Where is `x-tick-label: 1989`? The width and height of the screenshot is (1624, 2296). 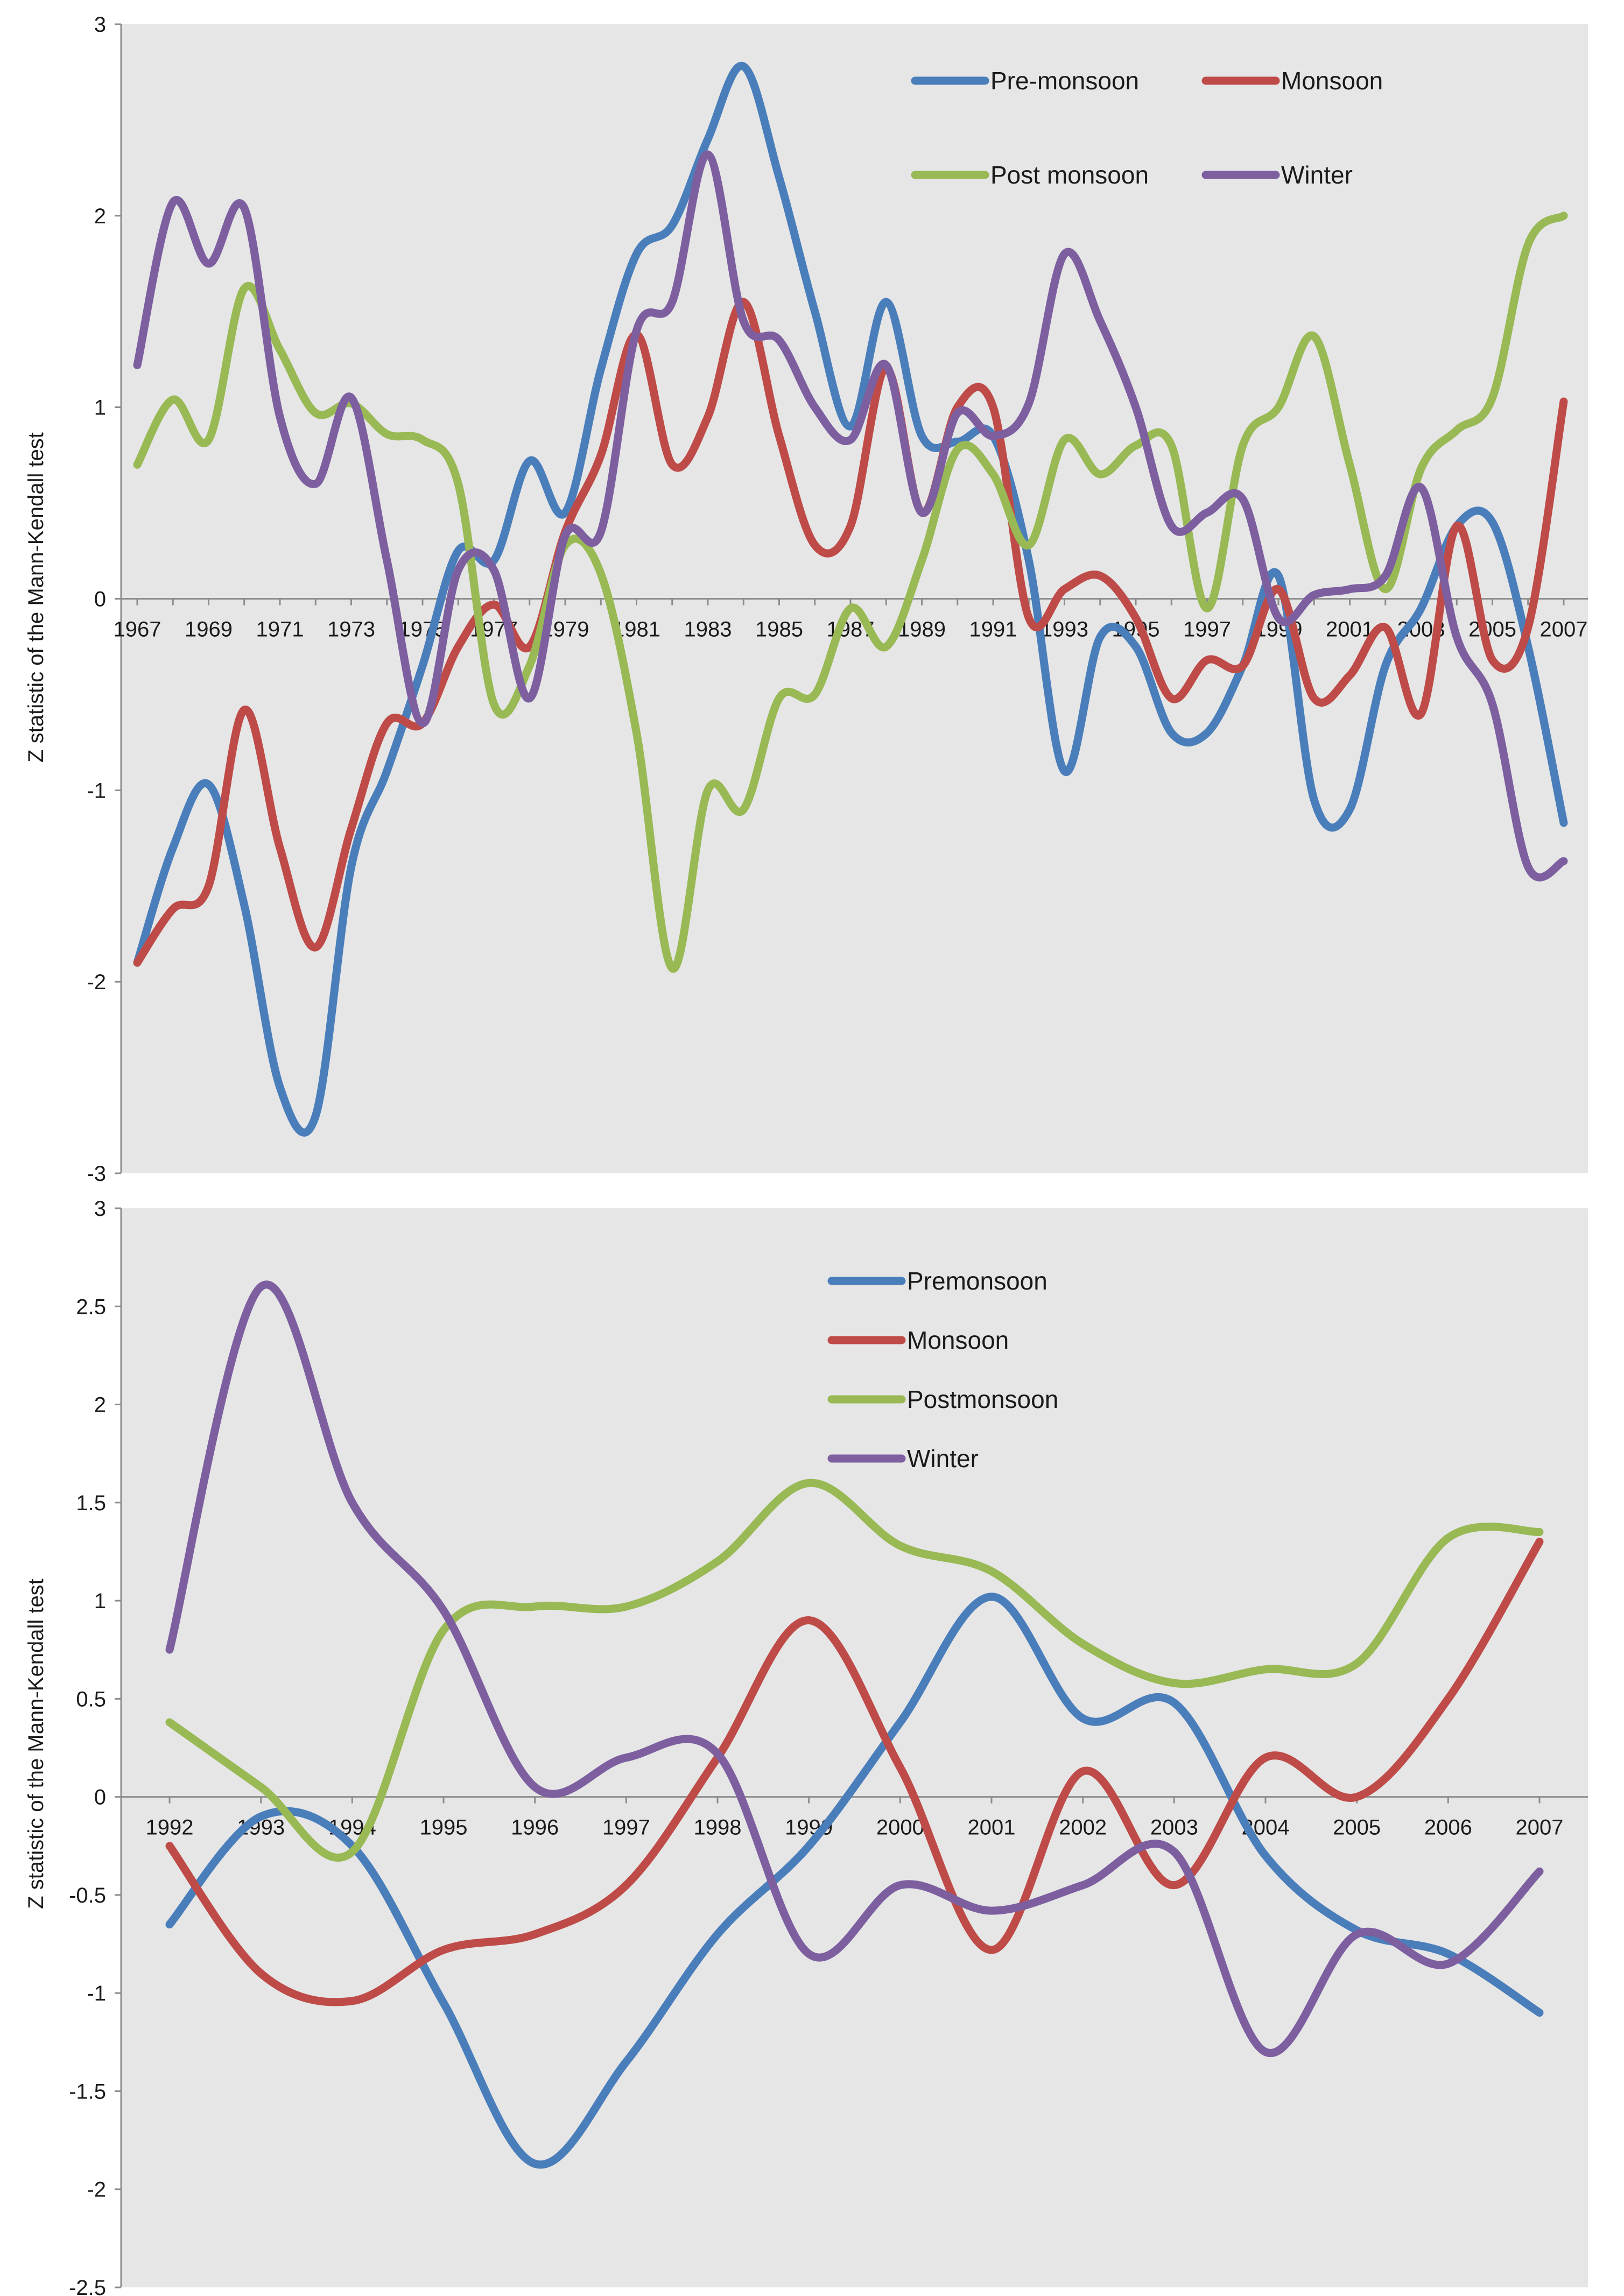
x-tick-label: 1989 is located at coordinates (922, 630).